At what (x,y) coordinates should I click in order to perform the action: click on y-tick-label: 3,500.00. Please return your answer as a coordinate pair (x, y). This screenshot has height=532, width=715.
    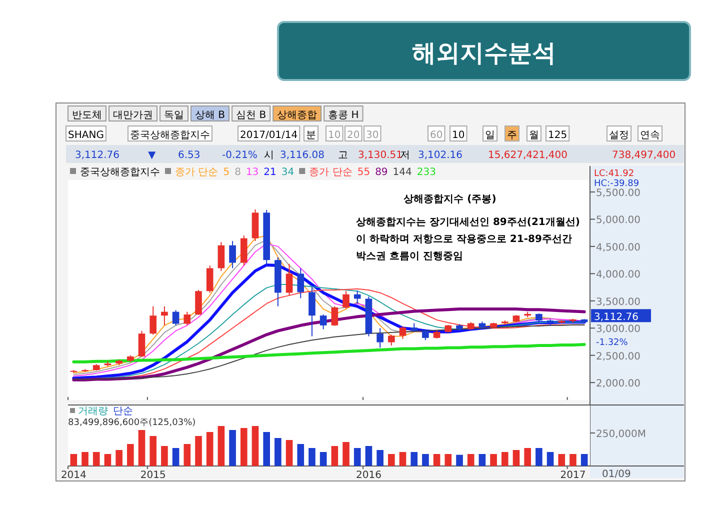
    Looking at the image, I should click on (618, 302).